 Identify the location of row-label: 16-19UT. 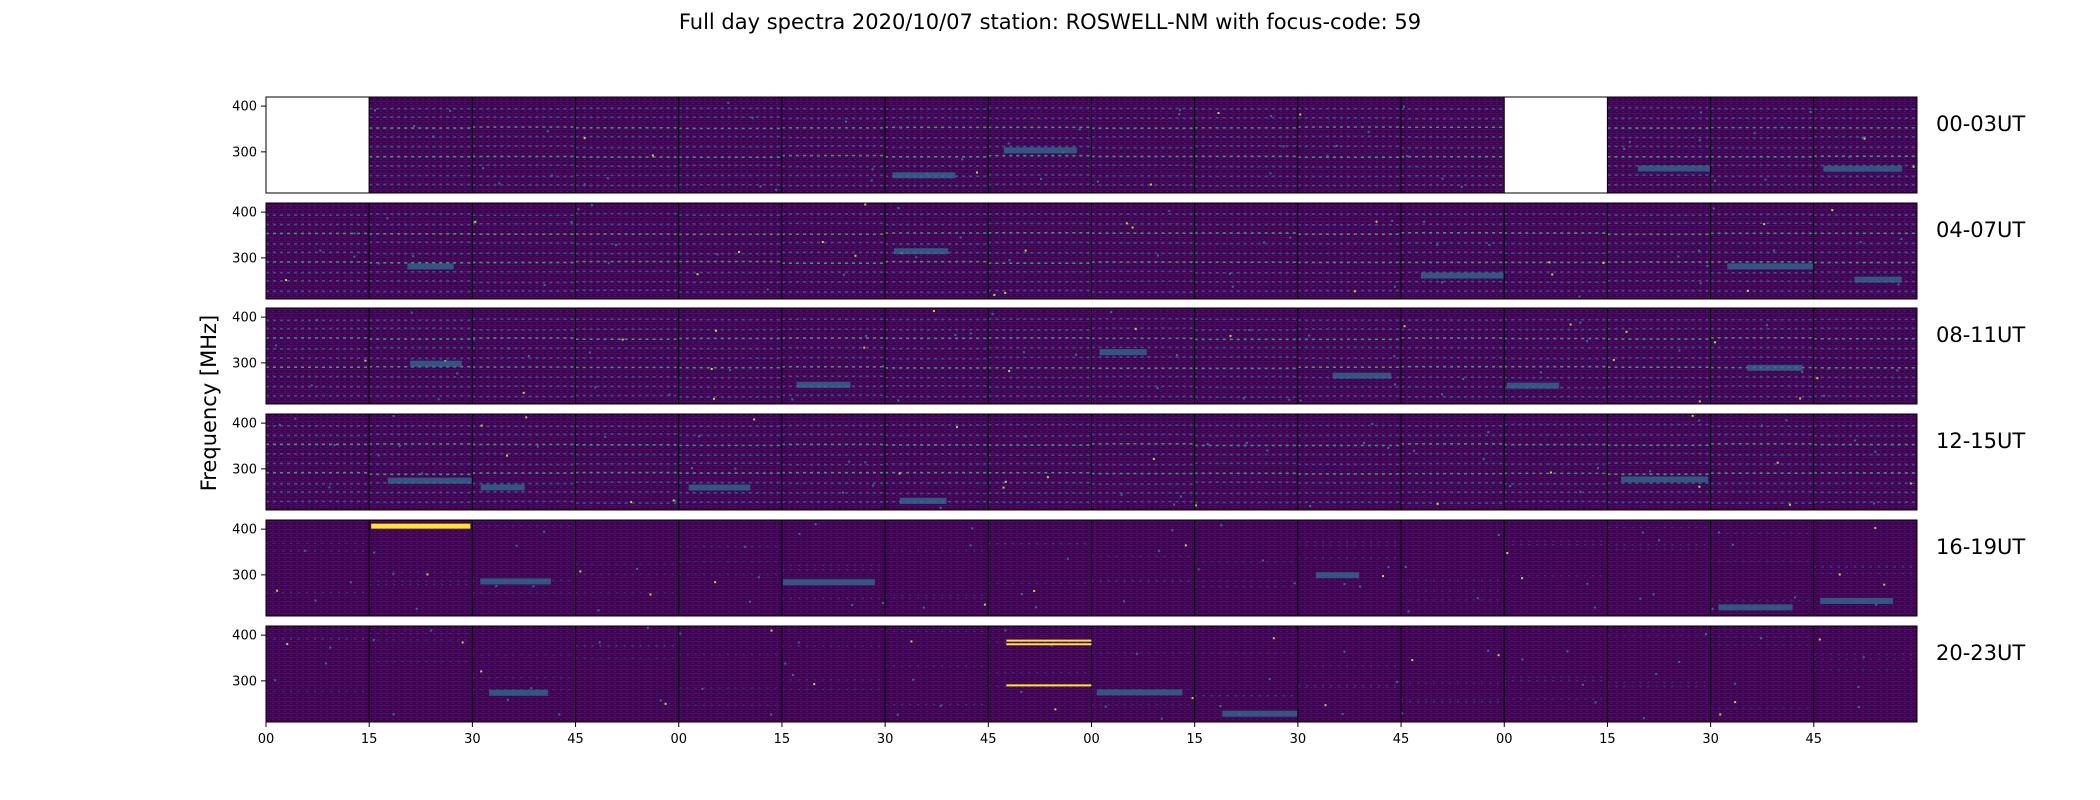
(1980, 547).